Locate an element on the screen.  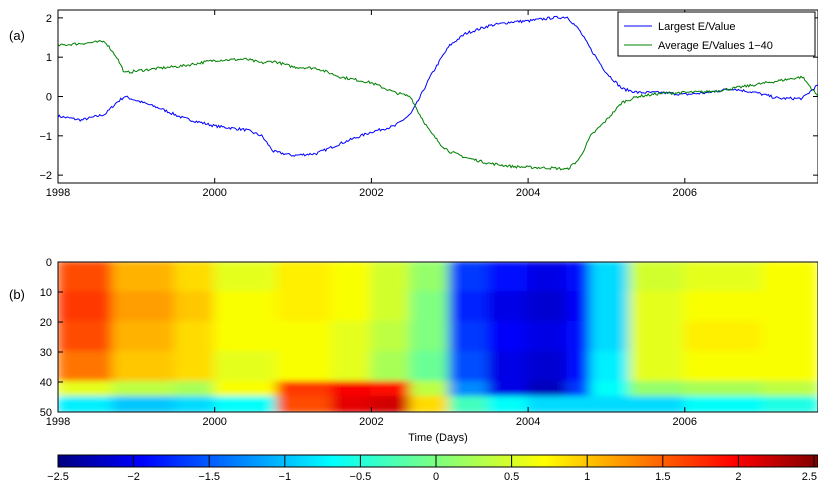
colorbar: −2.5 −2 −1.5 −1 −0.5 0 0.5 1 1.5 2 2.5 is located at coordinates (432, 468).